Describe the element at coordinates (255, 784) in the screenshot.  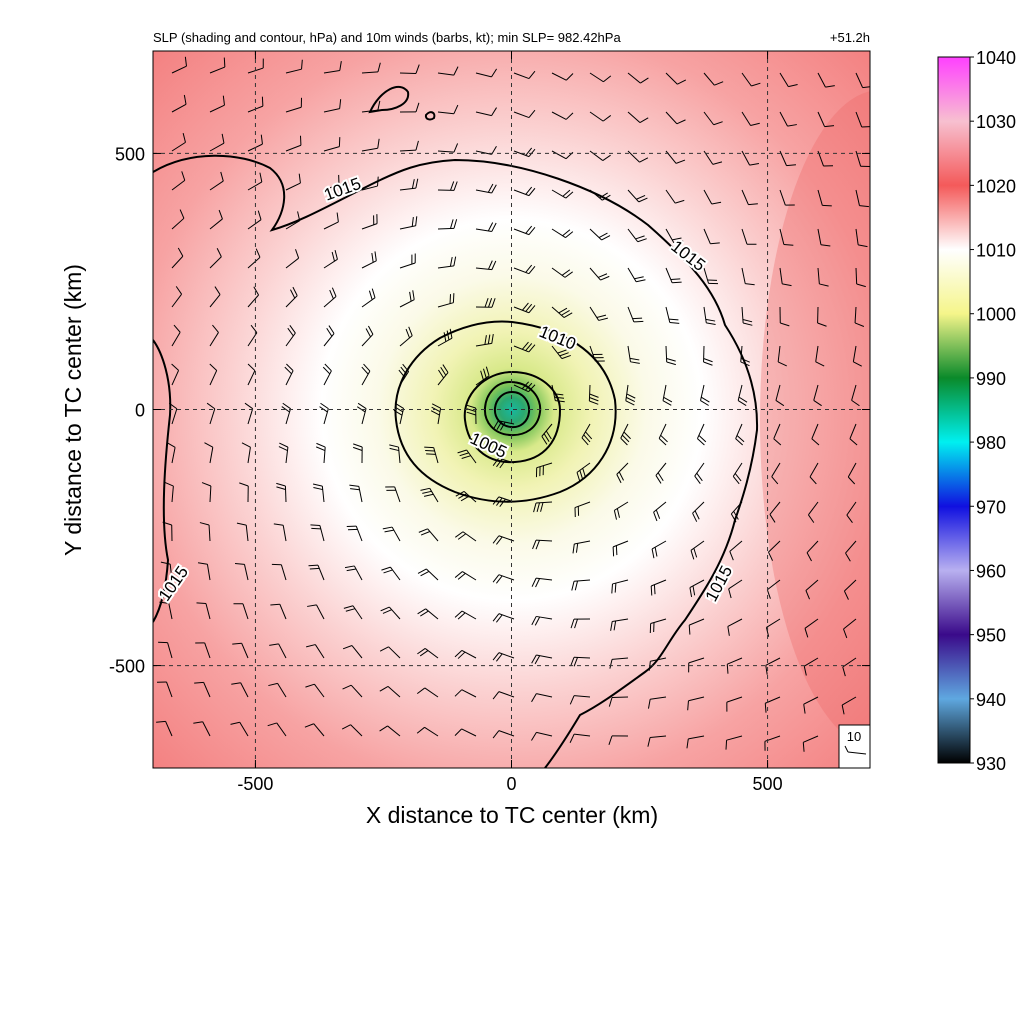
I see `x-tick-label-0: -500` at that location.